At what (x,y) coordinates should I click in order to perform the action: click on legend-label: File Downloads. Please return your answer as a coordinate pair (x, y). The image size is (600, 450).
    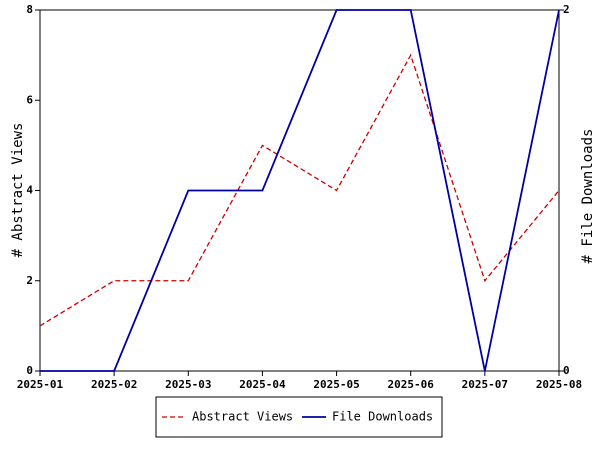
    Looking at the image, I should click on (382, 417).